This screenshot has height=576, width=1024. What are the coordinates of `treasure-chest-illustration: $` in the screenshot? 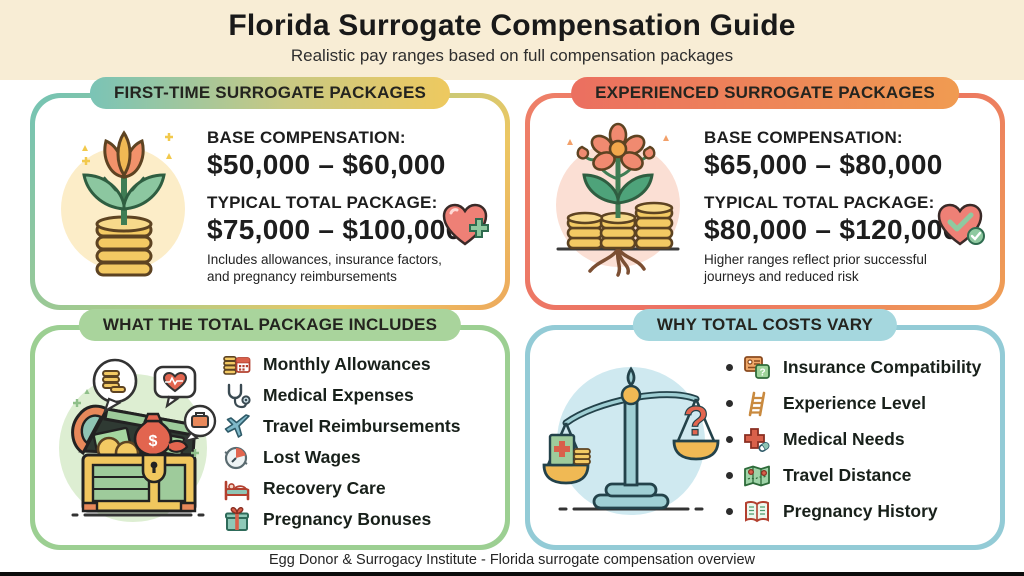 It's located at (138, 440).